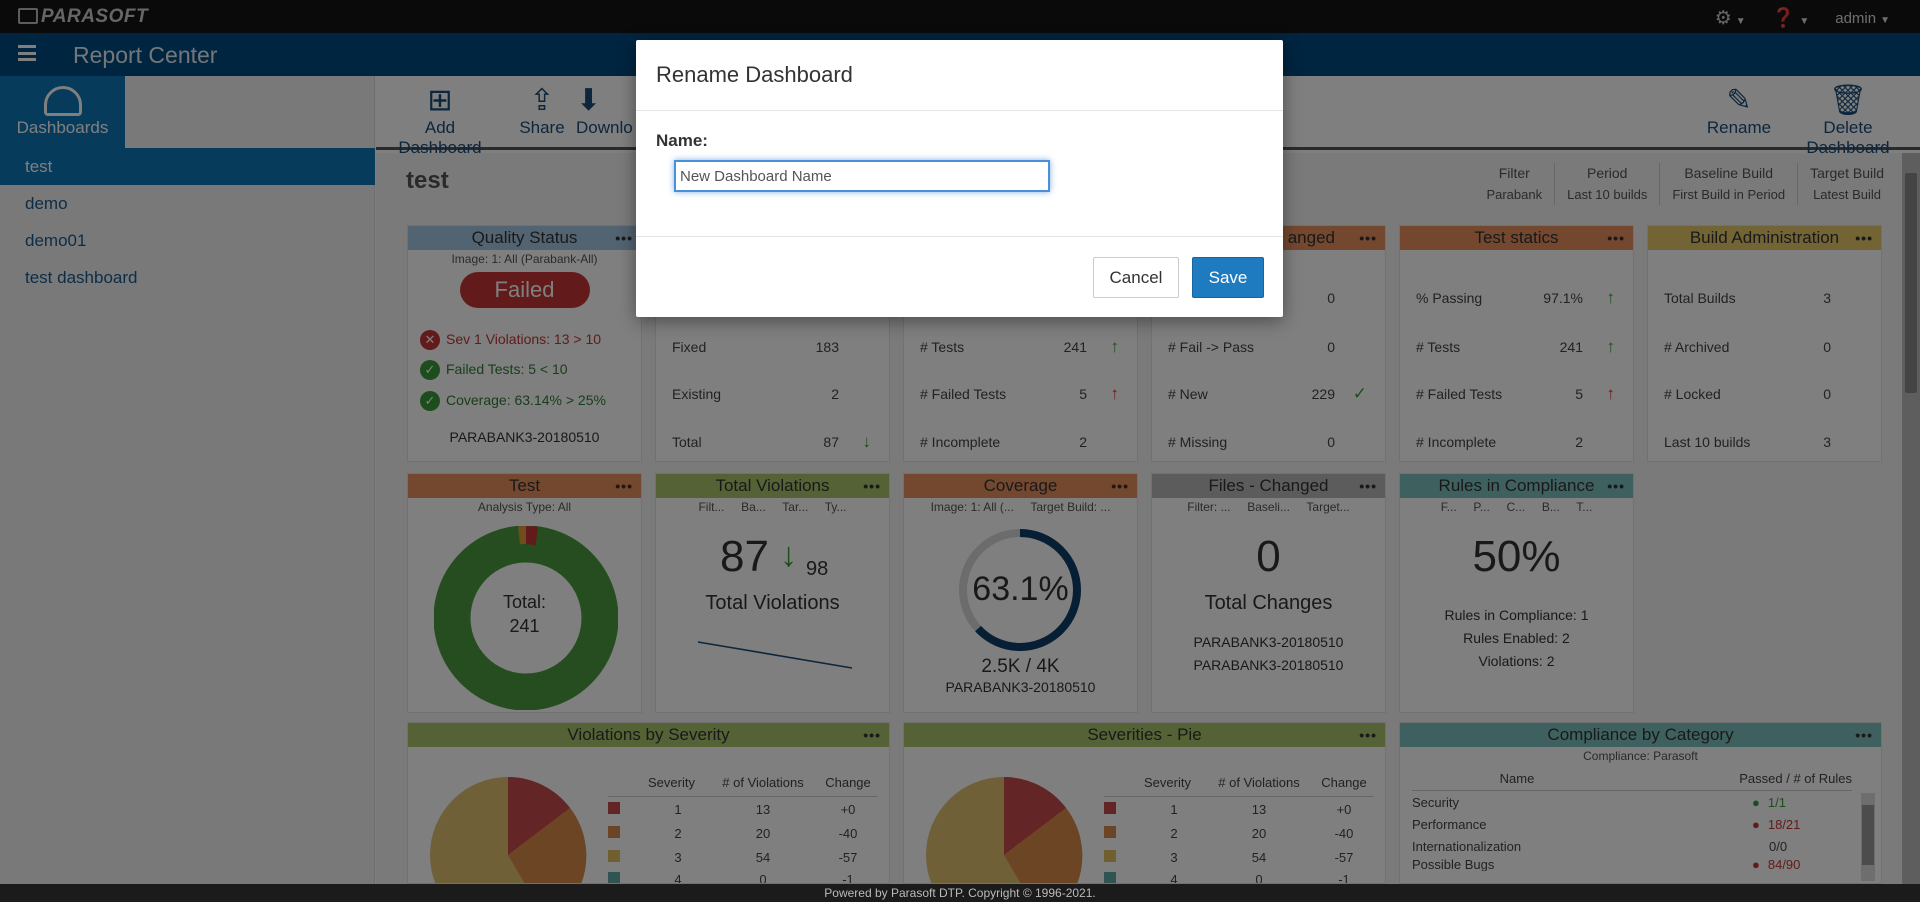 This screenshot has width=1920, height=902. I want to click on rename-dashboard-dialog: Rename Dashboard Name: Cancel Save, so click(959, 178).